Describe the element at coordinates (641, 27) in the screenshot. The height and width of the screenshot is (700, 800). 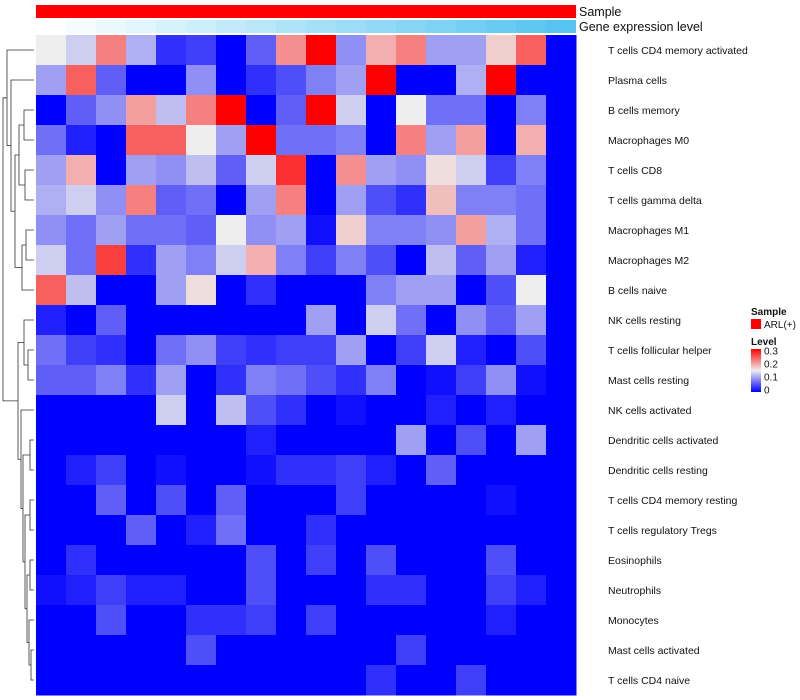
I see `expression-annotation-label: Gene expression level` at that location.